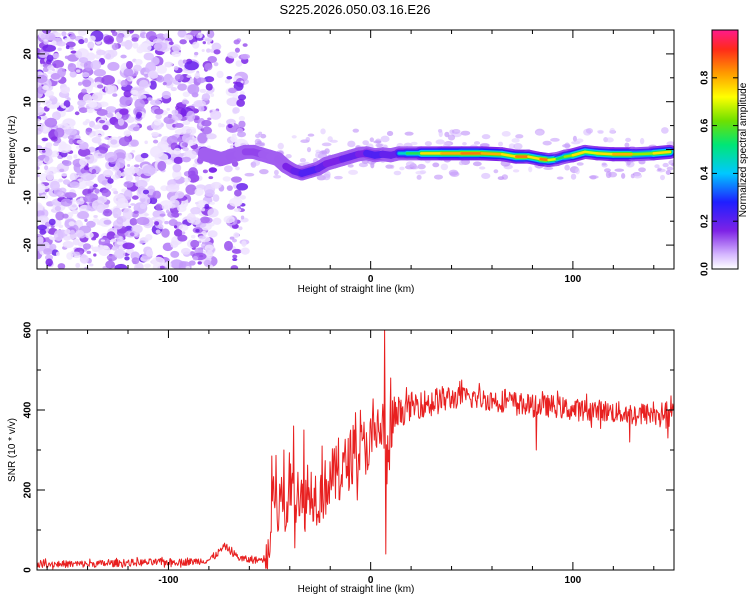 The image size is (750, 600). What do you see at coordinates (28, 244) in the screenshot?
I see `spectrogram-ytick-label: -20` at bounding box center [28, 244].